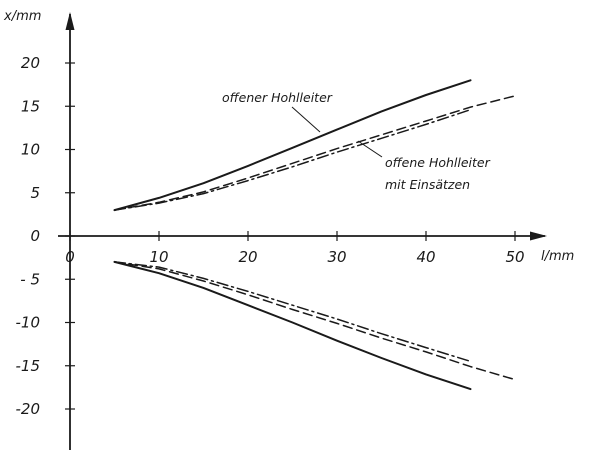 The height and width of the screenshot is (453, 589). What do you see at coordinates (277, 97) in the screenshot?
I see `annotation-offener-hohlleiter: offener Hohlleiter` at bounding box center [277, 97].